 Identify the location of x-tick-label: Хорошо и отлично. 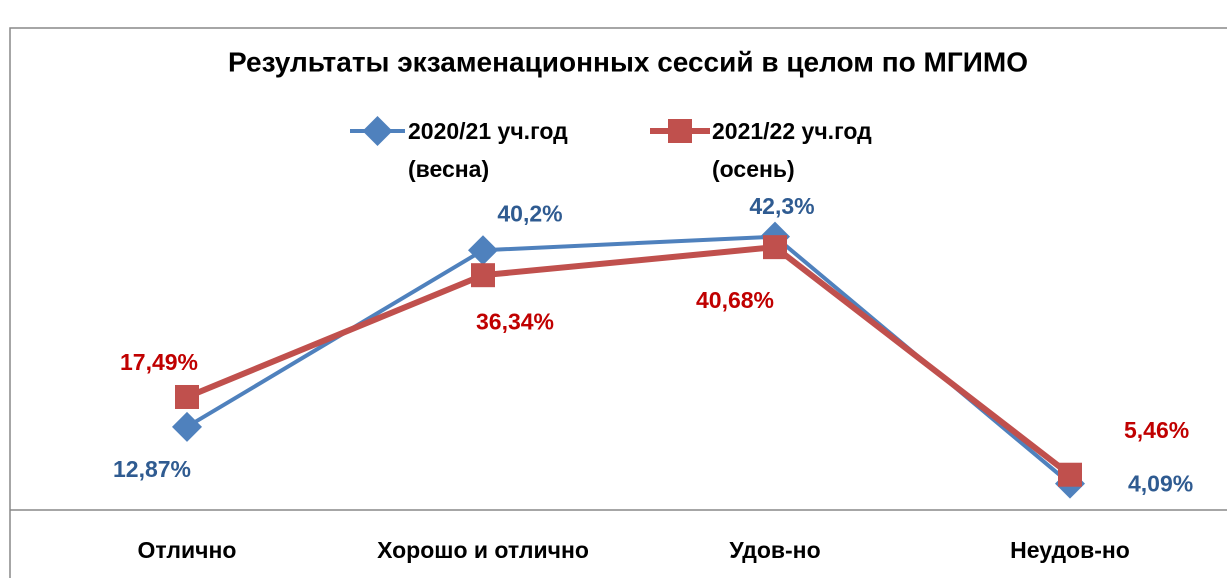
(483, 550).